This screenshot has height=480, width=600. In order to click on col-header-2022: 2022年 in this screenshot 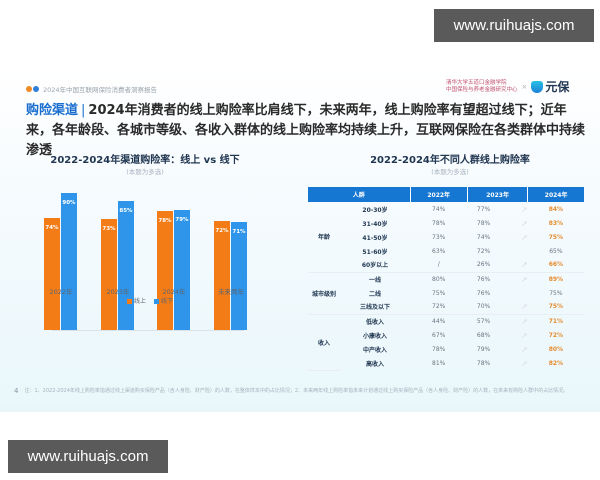, I will do `click(439, 194)`.